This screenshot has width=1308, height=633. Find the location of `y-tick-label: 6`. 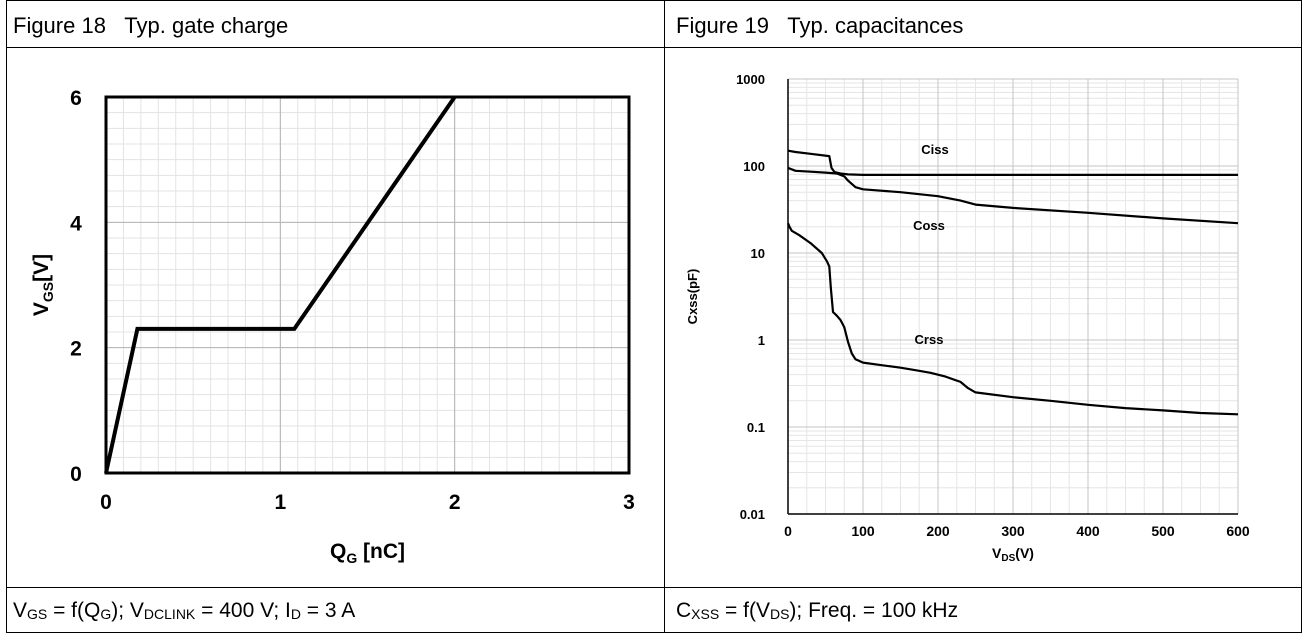

y-tick-label: 6 is located at coordinates (76, 98).